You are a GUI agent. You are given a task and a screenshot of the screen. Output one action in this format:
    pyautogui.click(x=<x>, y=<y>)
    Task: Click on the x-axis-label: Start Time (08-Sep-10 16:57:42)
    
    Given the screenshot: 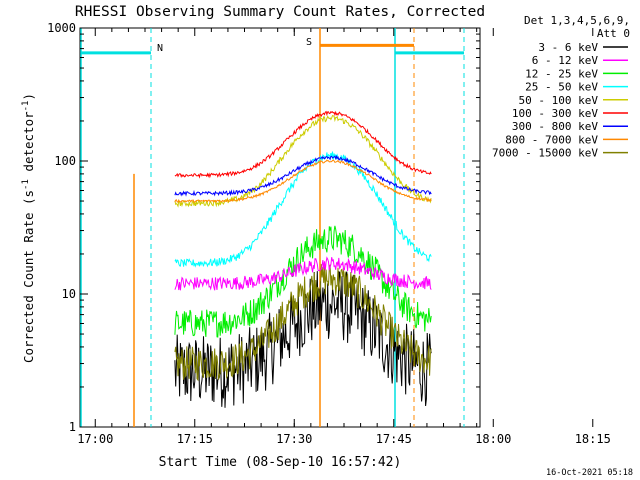 What is the action you would take?
    pyautogui.click(x=280, y=462)
    